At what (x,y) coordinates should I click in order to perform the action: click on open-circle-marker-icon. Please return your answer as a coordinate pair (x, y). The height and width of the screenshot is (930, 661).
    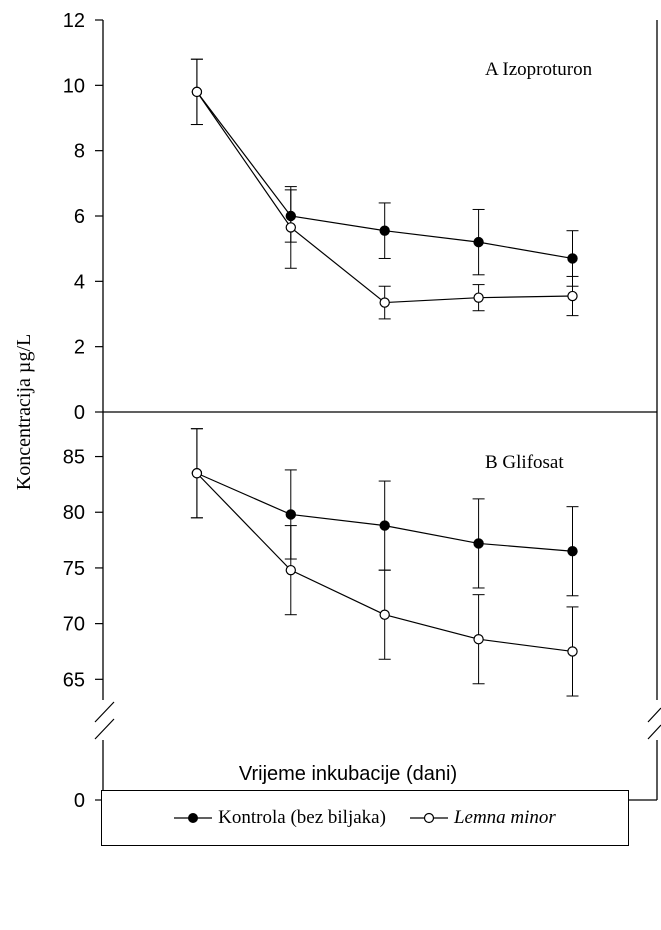
    Looking at the image, I should click on (428, 818).